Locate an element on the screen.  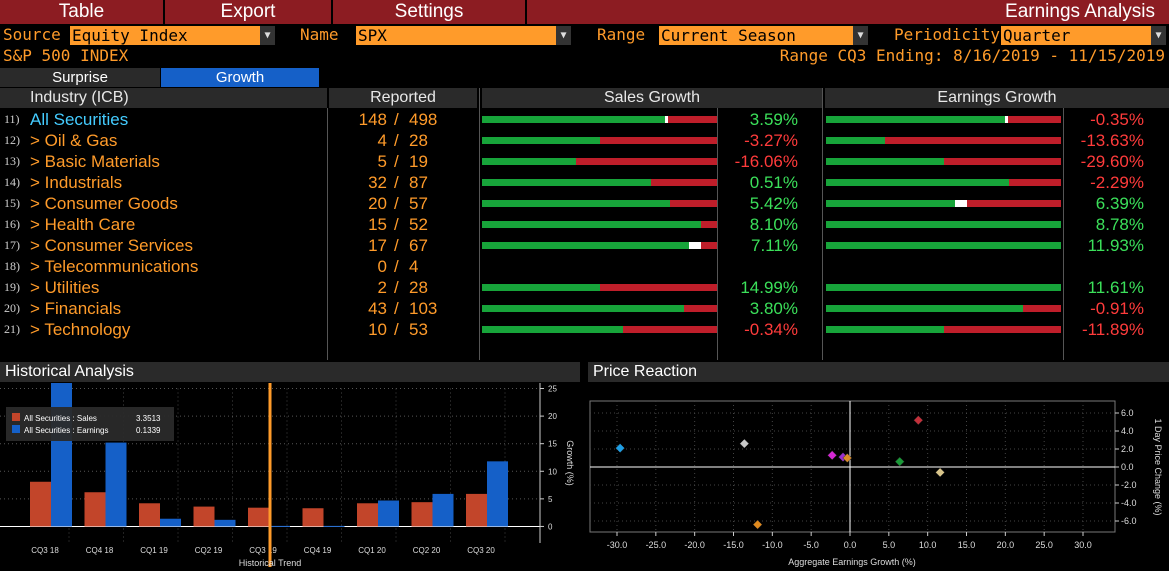
reported-count: 148 is located at coordinates (372, 119).